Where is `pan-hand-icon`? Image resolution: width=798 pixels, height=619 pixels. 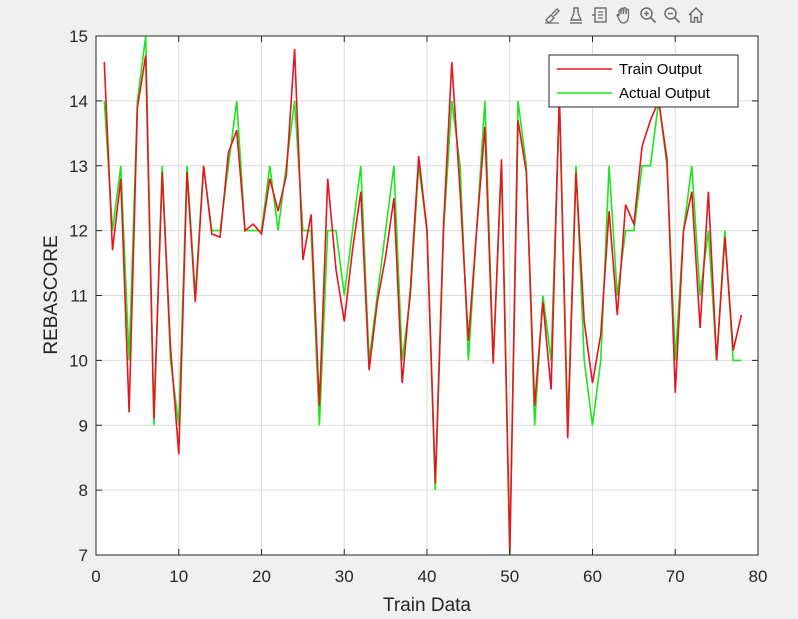 pan-hand-icon is located at coordinates (624, 15).